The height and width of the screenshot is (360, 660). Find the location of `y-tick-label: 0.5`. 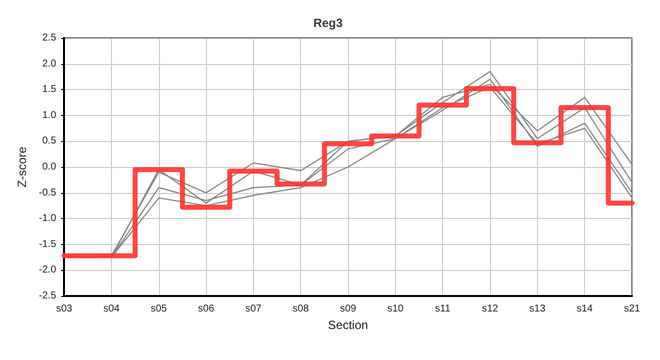

y-tick-label: 0.5 is located at coordinates (49, 141).